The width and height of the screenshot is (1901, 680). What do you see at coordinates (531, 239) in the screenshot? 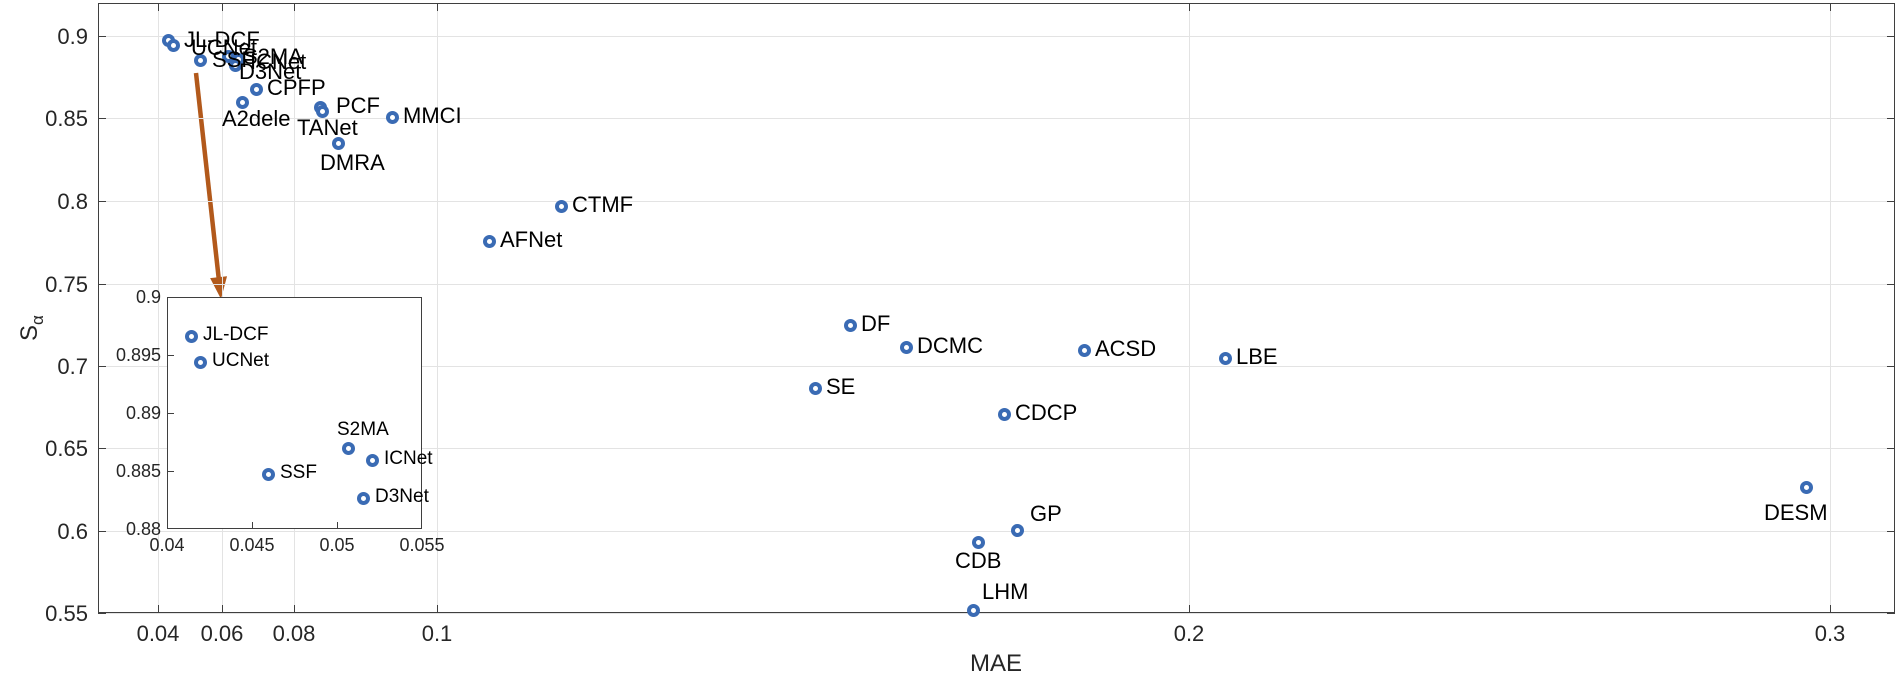
I see `data-point-label-AFNet: AFNet` at bounding box center [531, 239].